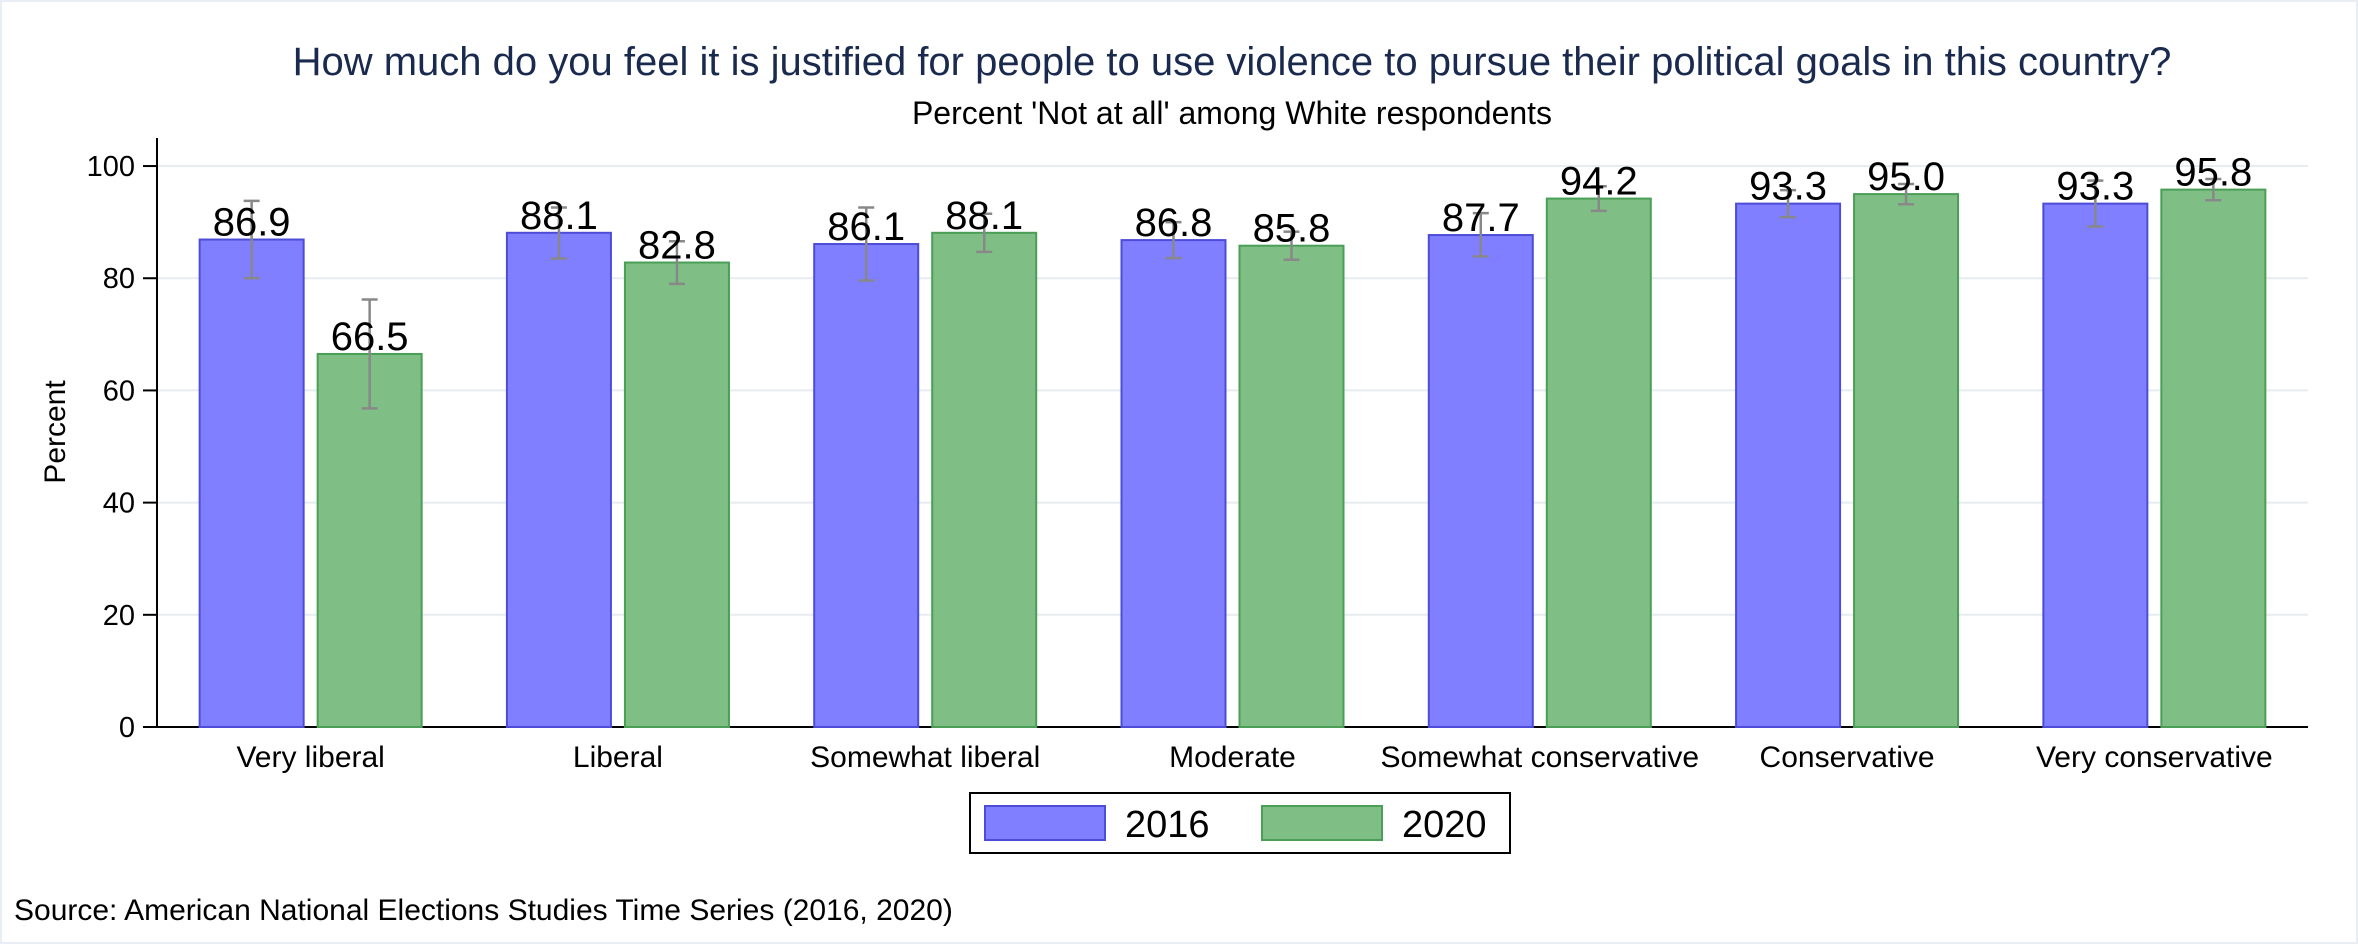 This screenshot has width=2358, height=944. I want to click on y-tick-label: 0, so click(127, 728).